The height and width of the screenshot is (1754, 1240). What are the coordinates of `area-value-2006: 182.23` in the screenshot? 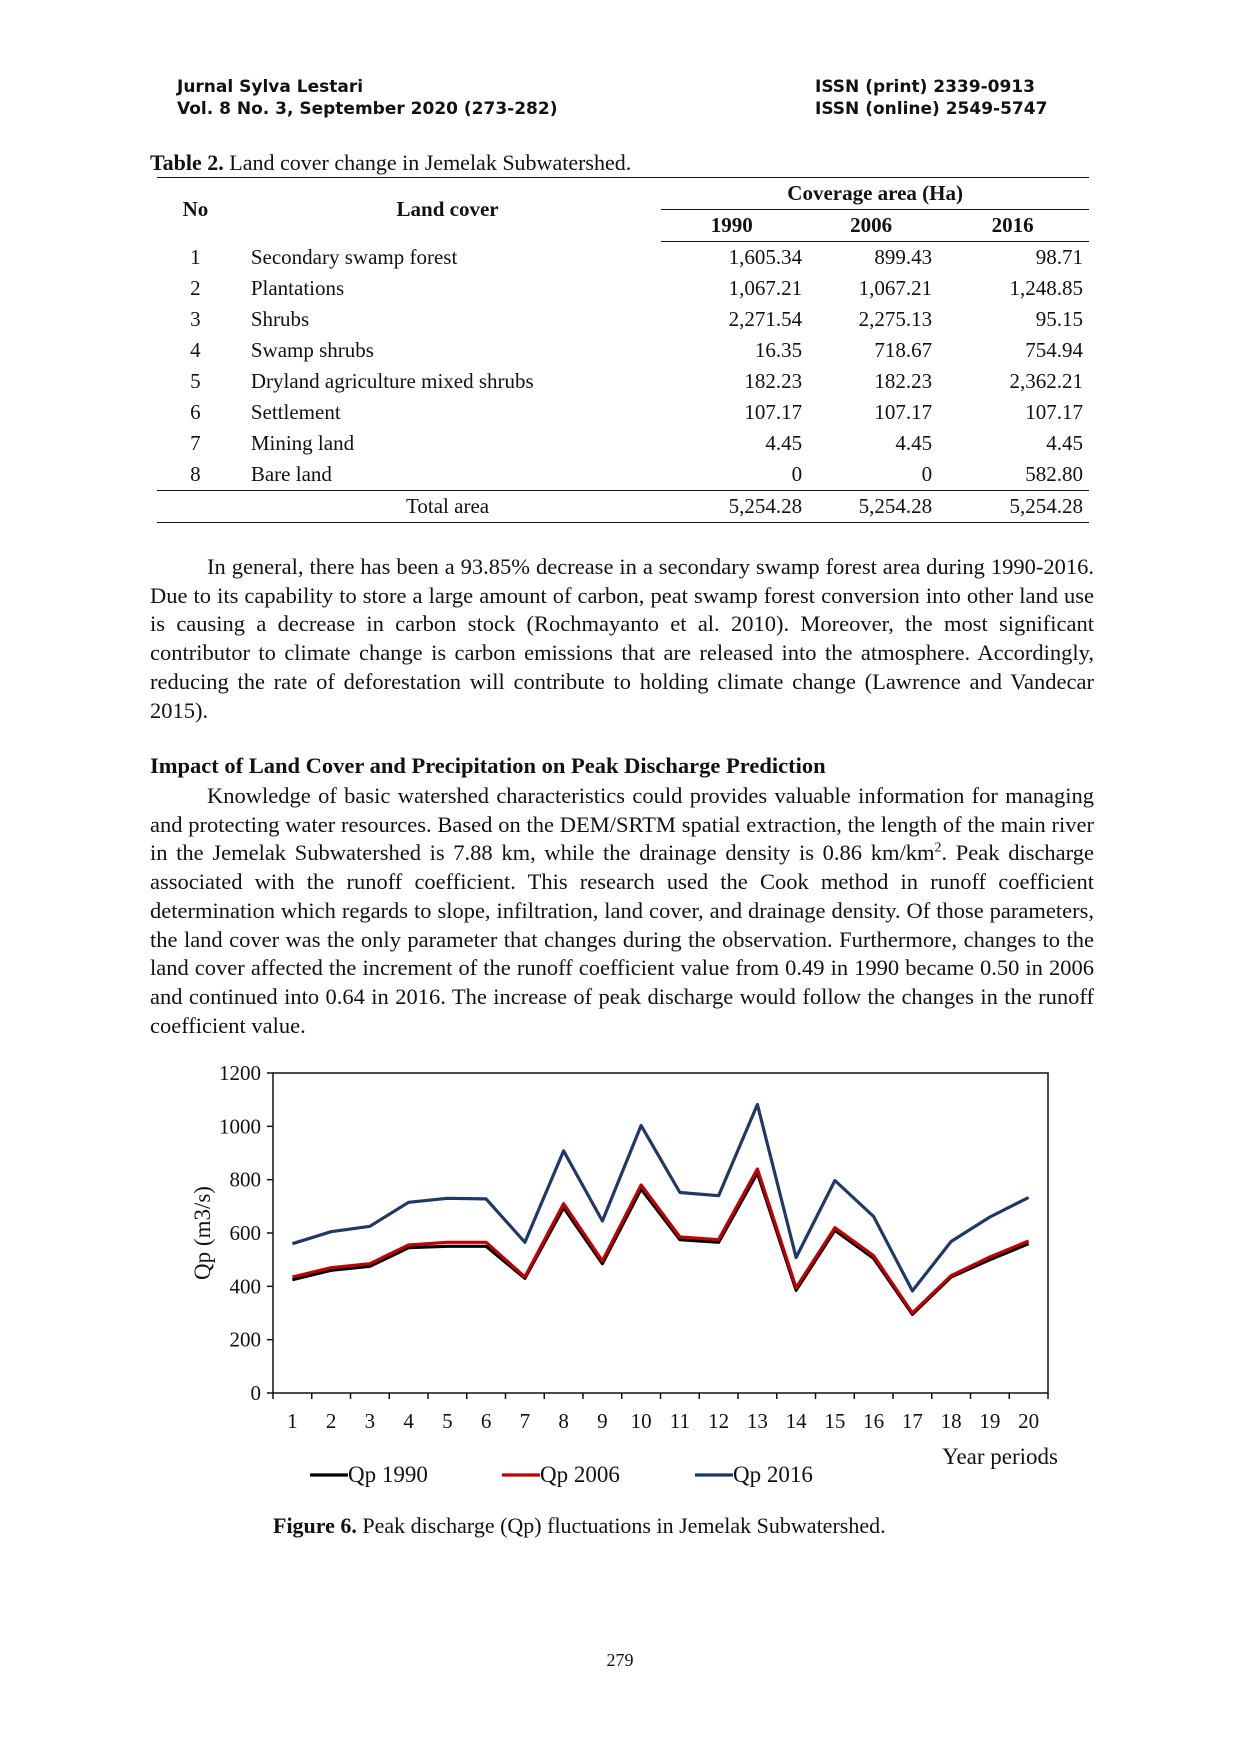 It's located at (903, 381).